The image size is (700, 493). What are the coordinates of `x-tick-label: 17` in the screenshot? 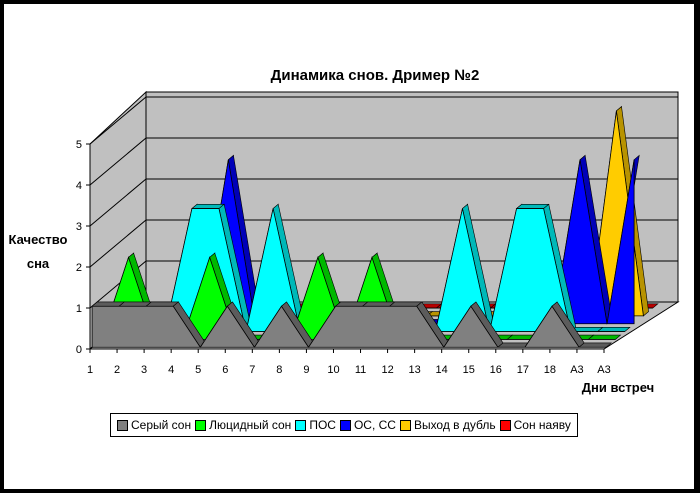 It's located at (523, 370).